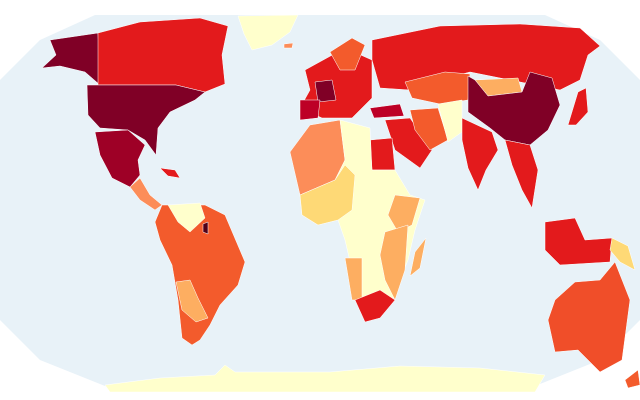 The width and height of the screenshot is (640, 400). Describe the element at coordinates (192, 301) in the screenshot. I see `bolivia-paraguay` at that location.